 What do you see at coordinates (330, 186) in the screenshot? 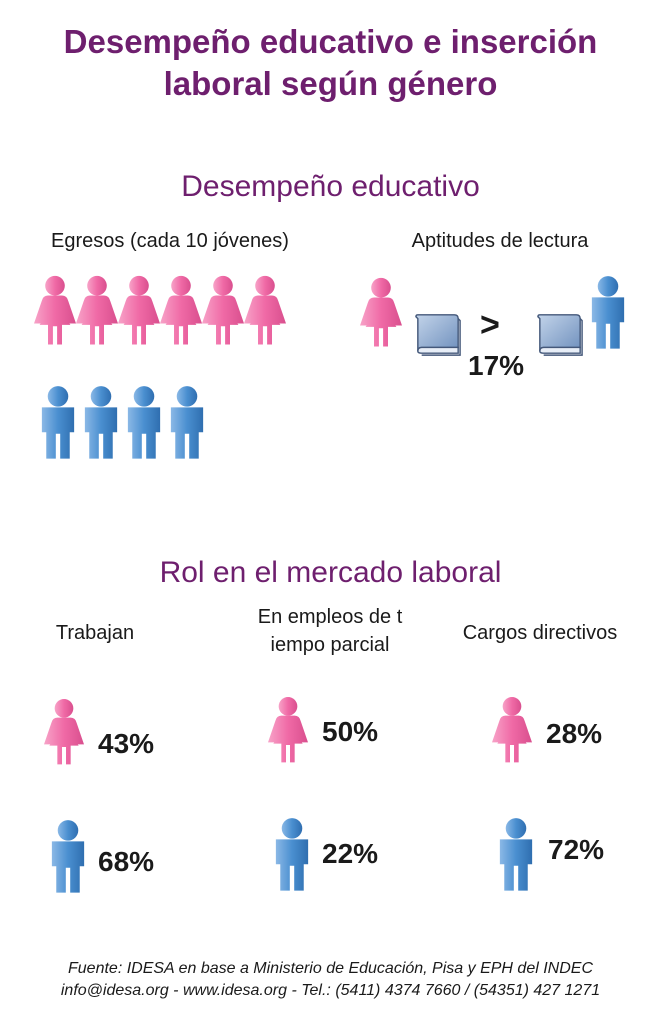
I see `education-heading: Desempeño educativo` at bounding box center [330, 186].